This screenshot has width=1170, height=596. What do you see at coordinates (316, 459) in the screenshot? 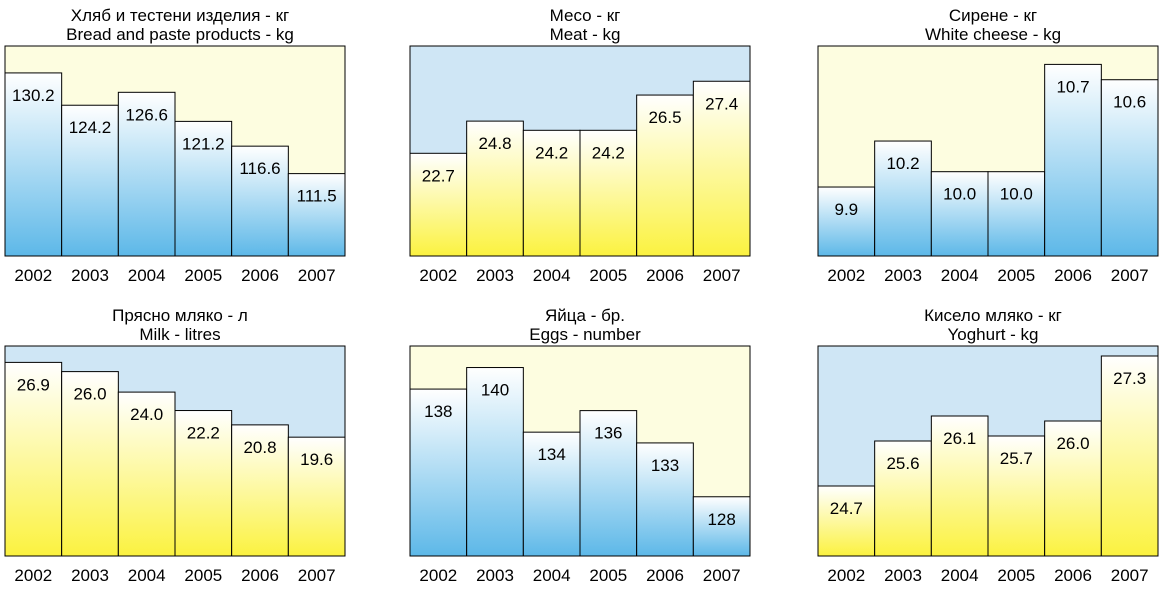
I see `data-label-2007: 19.6` at bounding box center [316, 459].